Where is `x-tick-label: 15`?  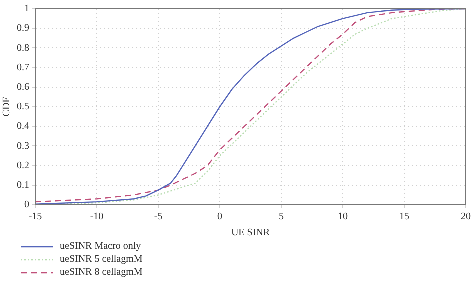
x-tick-label: 15 is located at coordinates (405, 217).